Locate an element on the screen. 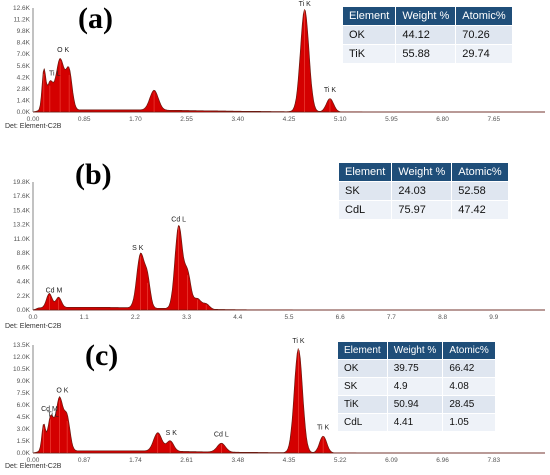  y-tick-label: 8.8K is located at coordinates (24, 253).